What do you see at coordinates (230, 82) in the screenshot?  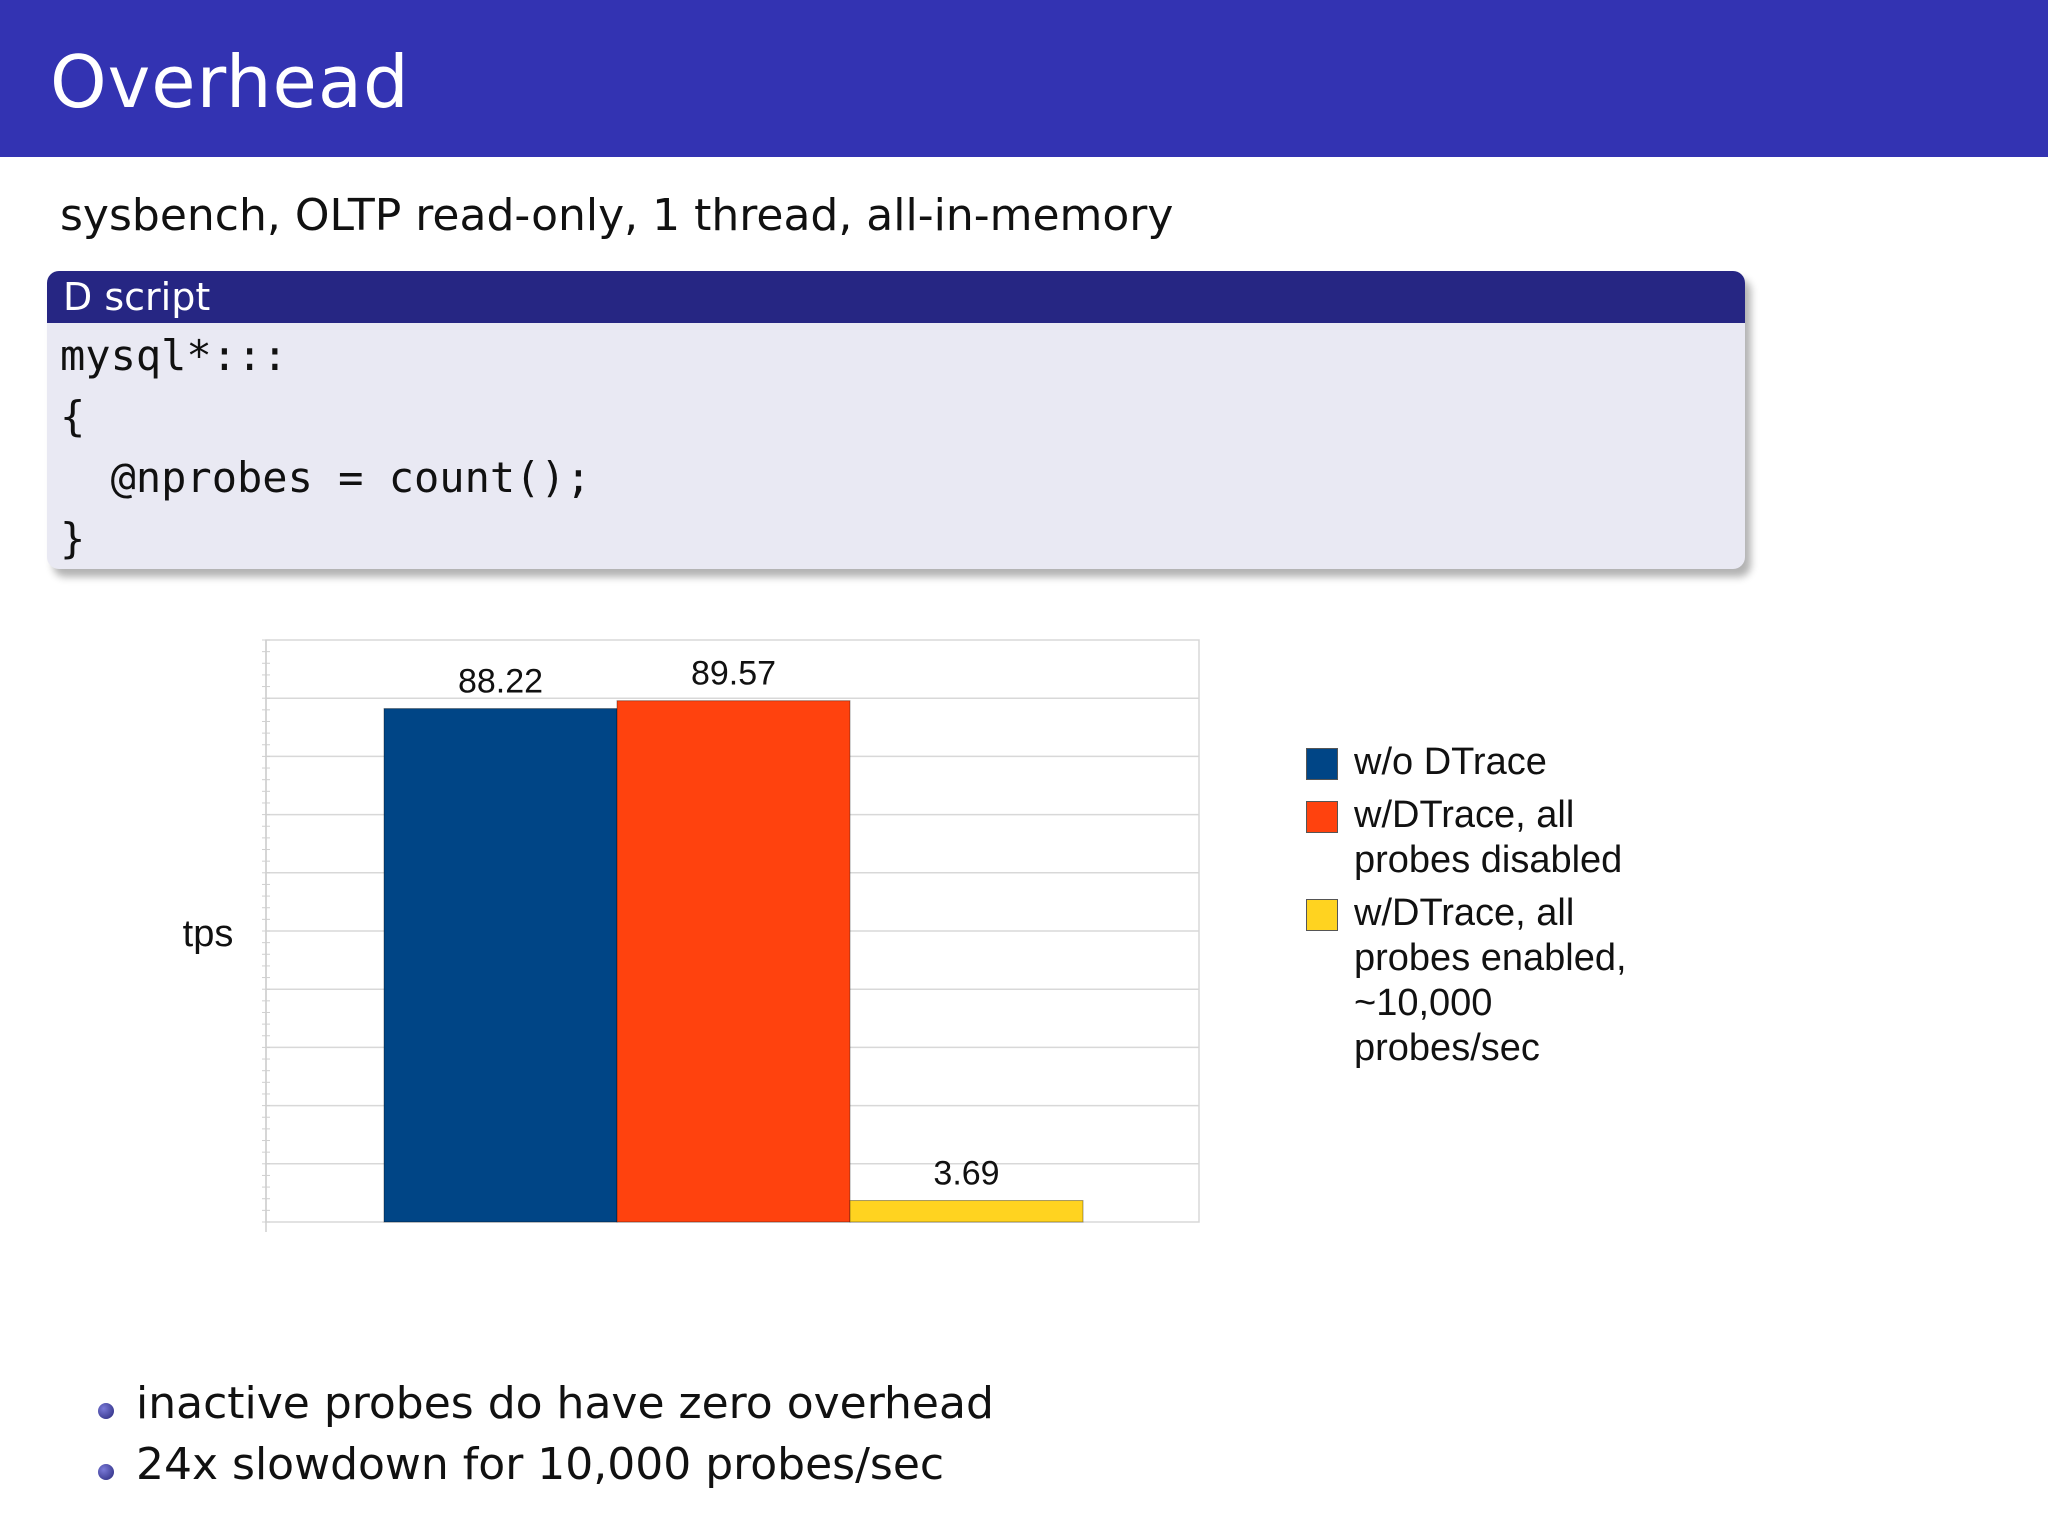 I see `slide-title: Overhead` at bounding box center [230, 82].